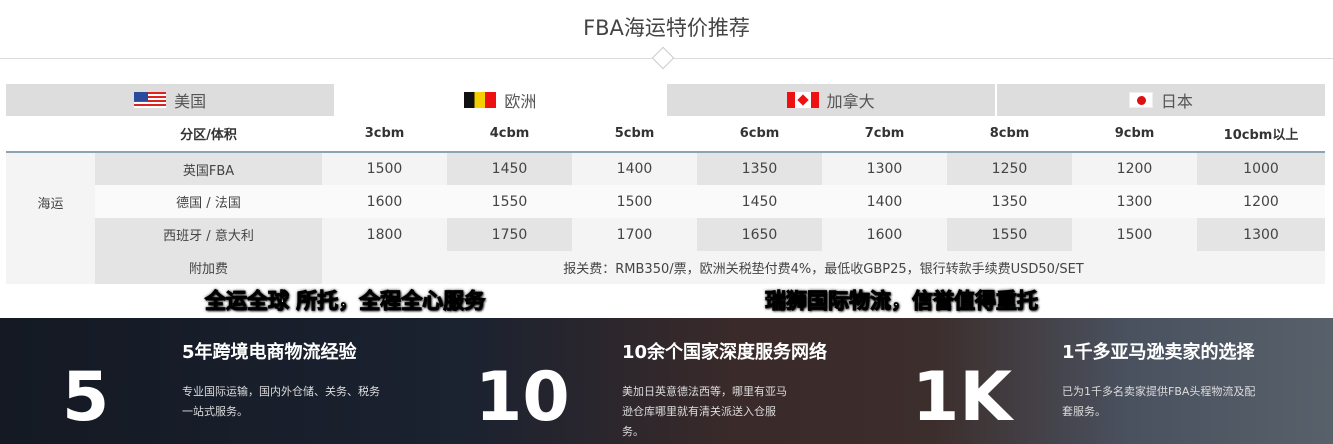 This screenshot has width=1333, height=444. I want to click on price-cell: 1800, so click(384, 234).